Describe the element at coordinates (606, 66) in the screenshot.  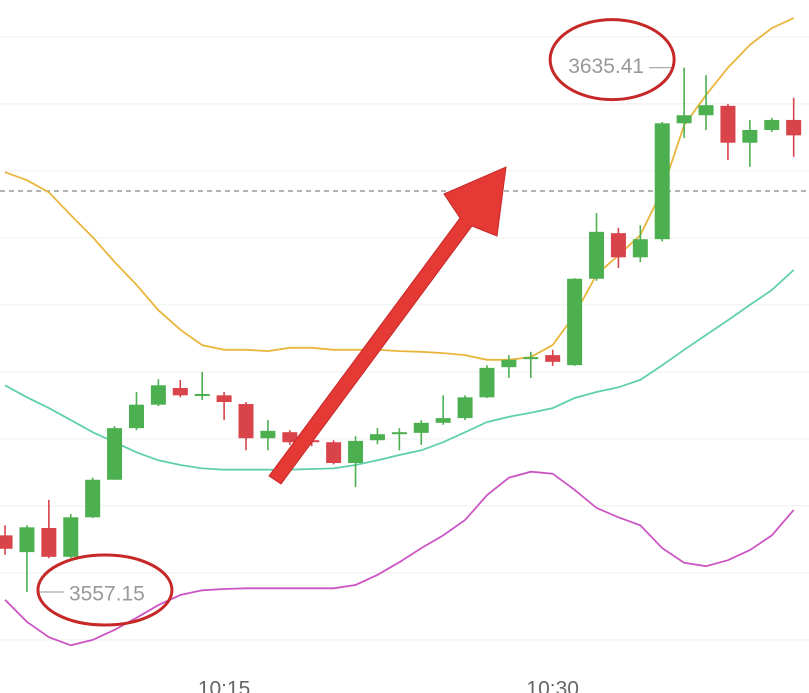
I see `high-label: 3635.41` at that location.